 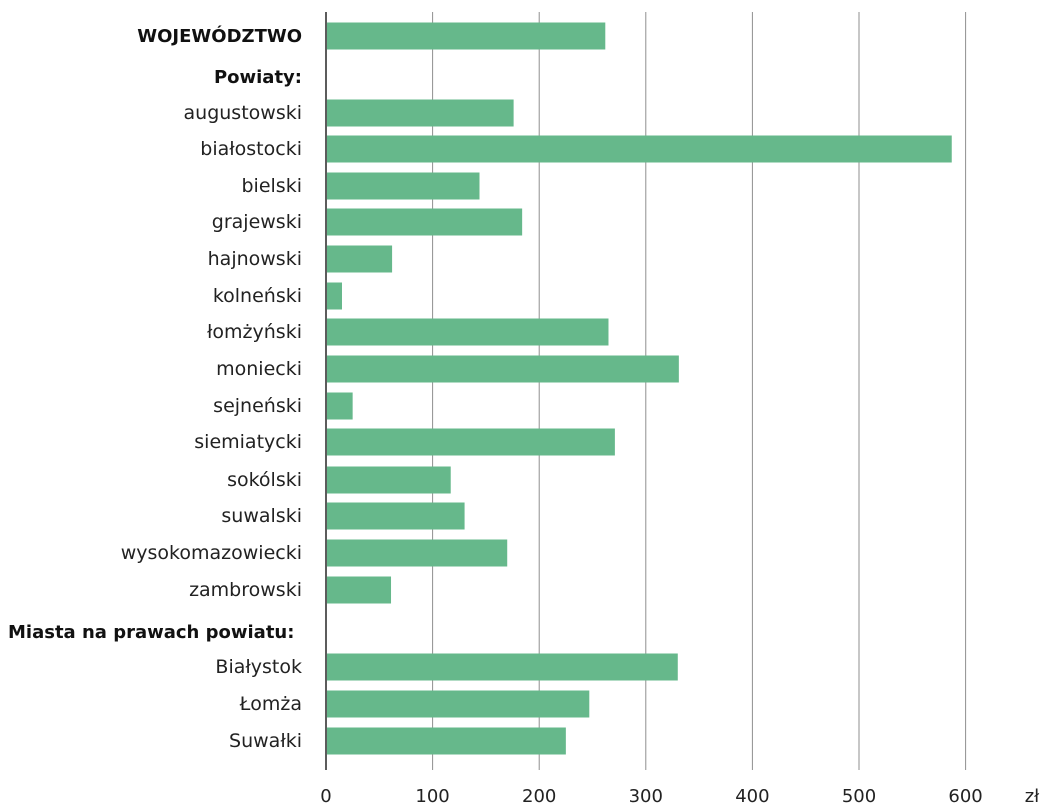 I want to click on category-label: bielski, so click(x=272, y=186).